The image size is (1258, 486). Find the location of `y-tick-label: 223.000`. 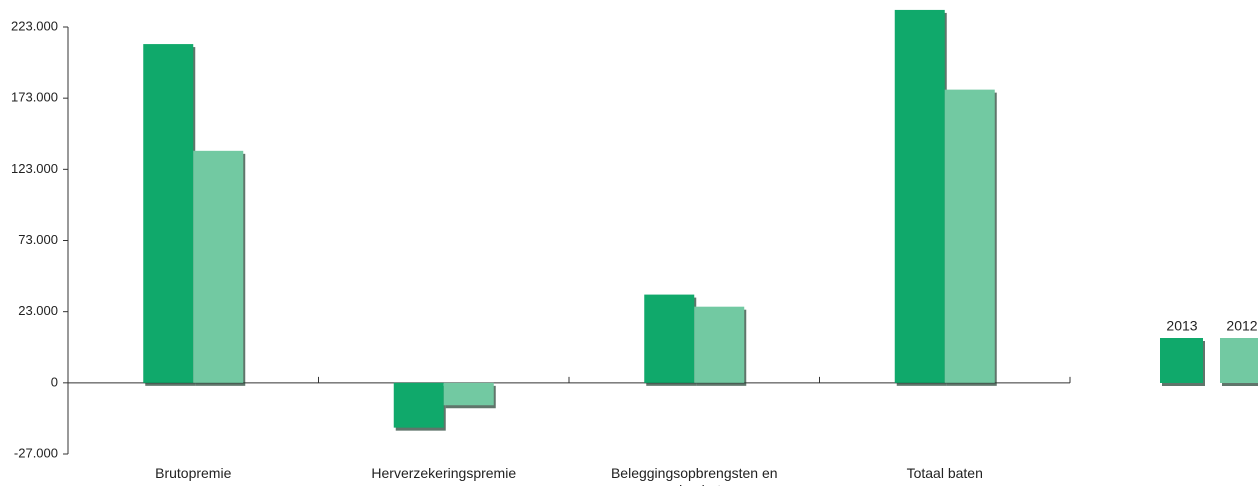

y-tick-label: 223.000 is located at coordinates (34, 25).